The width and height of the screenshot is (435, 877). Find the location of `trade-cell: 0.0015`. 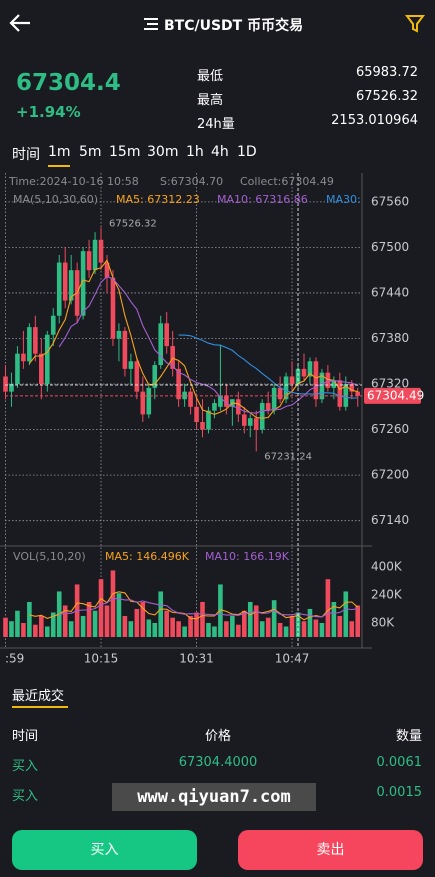

trade-cell: 0.0015 is located at coordinates (399, 792).